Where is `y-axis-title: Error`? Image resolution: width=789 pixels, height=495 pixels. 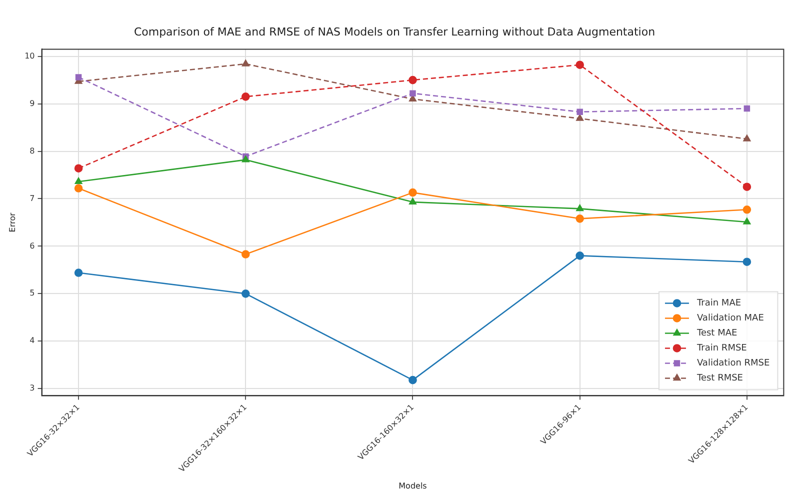
y-axis-title: Error is located at coordinates (12, 222).